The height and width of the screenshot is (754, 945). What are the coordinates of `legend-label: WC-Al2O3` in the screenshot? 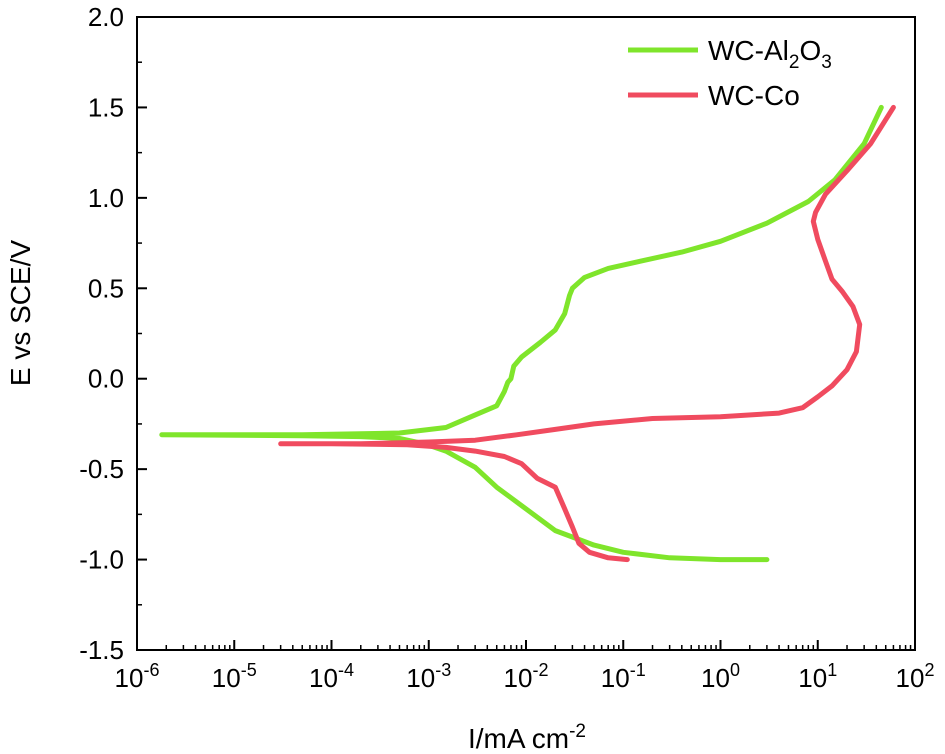 It's located at (770, 54).